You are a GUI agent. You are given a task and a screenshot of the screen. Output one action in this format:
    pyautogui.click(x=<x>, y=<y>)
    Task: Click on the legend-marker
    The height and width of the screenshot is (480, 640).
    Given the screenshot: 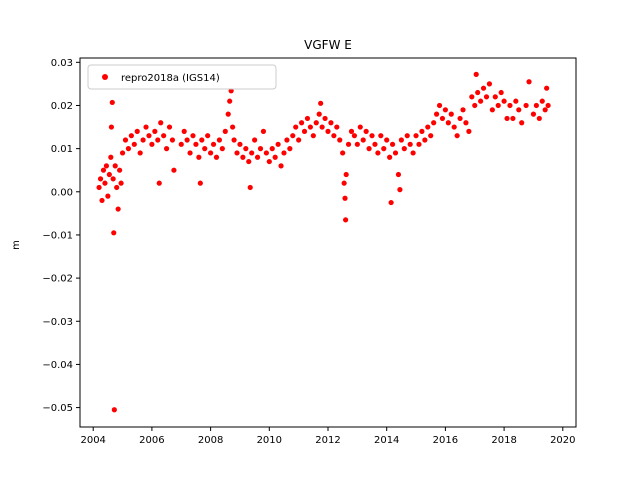 What is the action you would take?
    pyautogui.click(x=105, y=77)
    